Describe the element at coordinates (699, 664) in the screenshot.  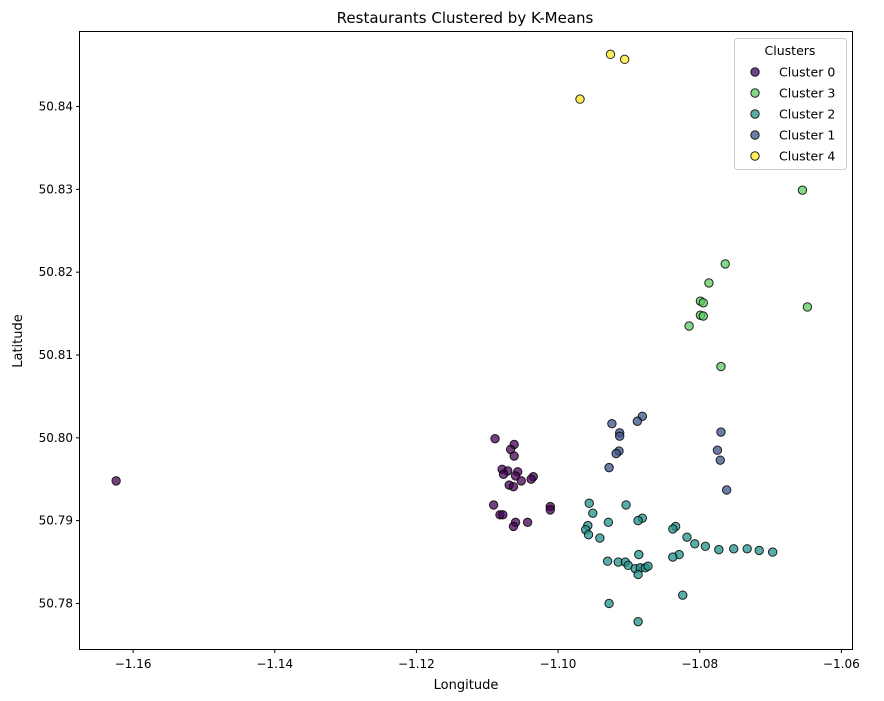
I see `x-tick-label: −1.08` at that location.